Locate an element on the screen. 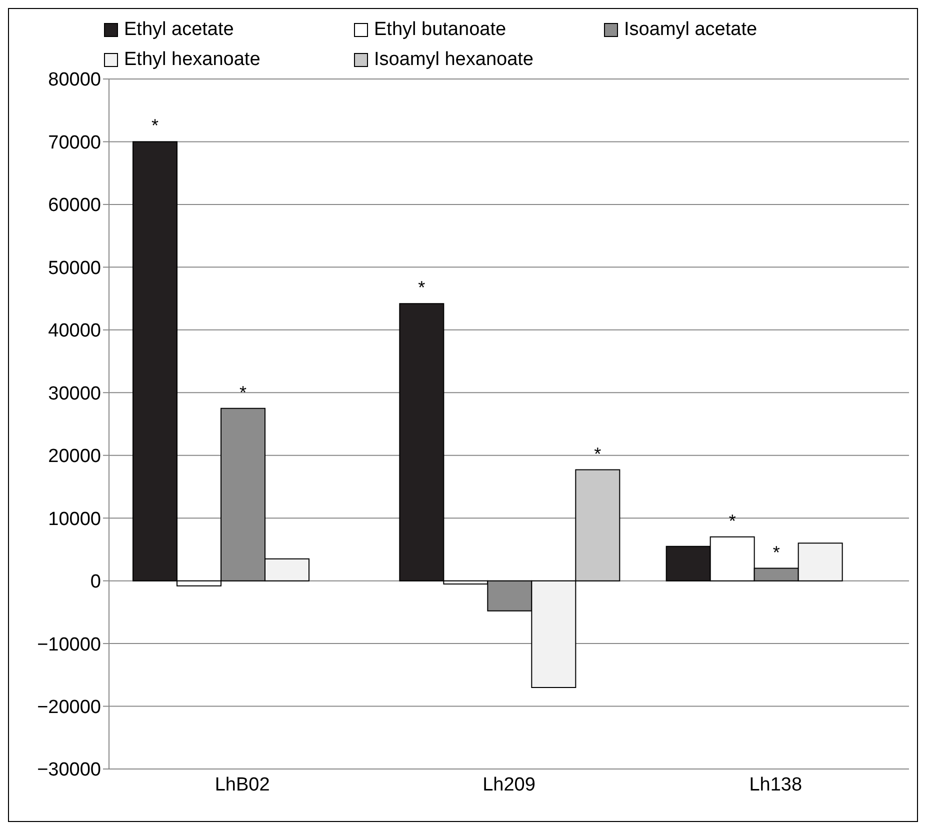 The image size is (926, 830). x-tick-label: Lh138 is located at coordinates (775, 785).